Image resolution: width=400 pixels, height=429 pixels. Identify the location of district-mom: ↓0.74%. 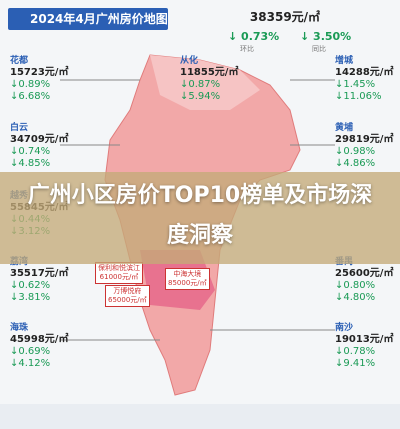
(30, 151).